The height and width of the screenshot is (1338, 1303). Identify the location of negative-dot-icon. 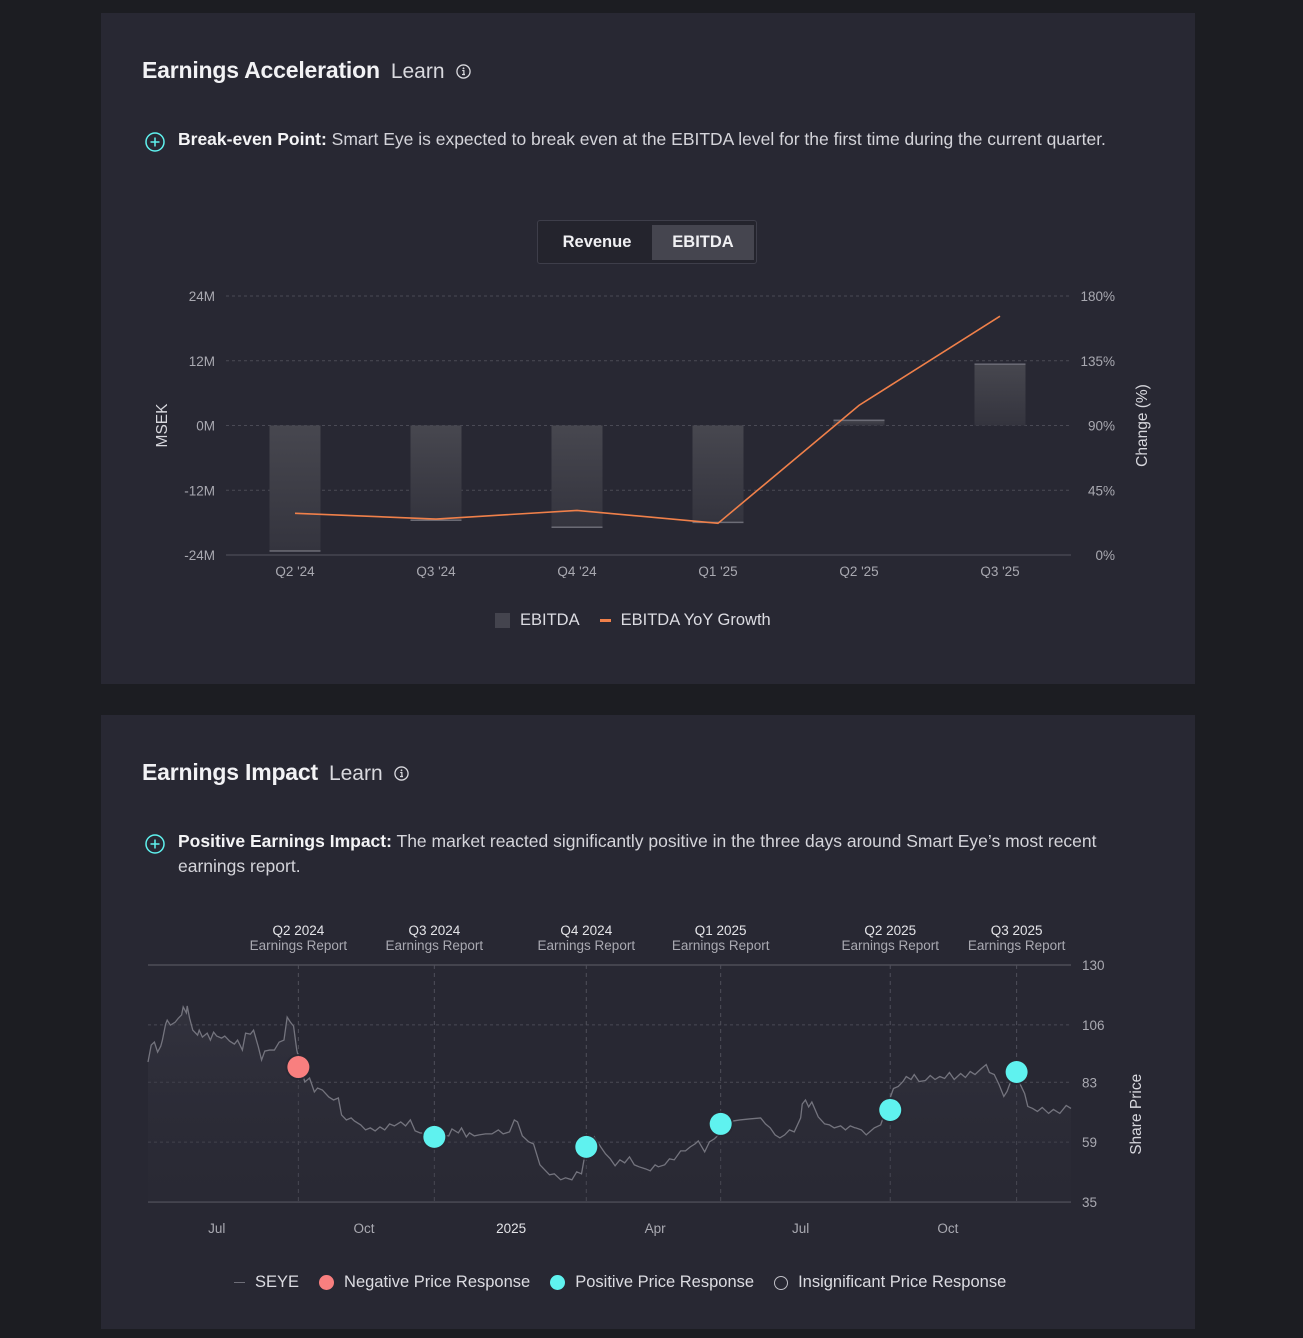
(327, 1282).